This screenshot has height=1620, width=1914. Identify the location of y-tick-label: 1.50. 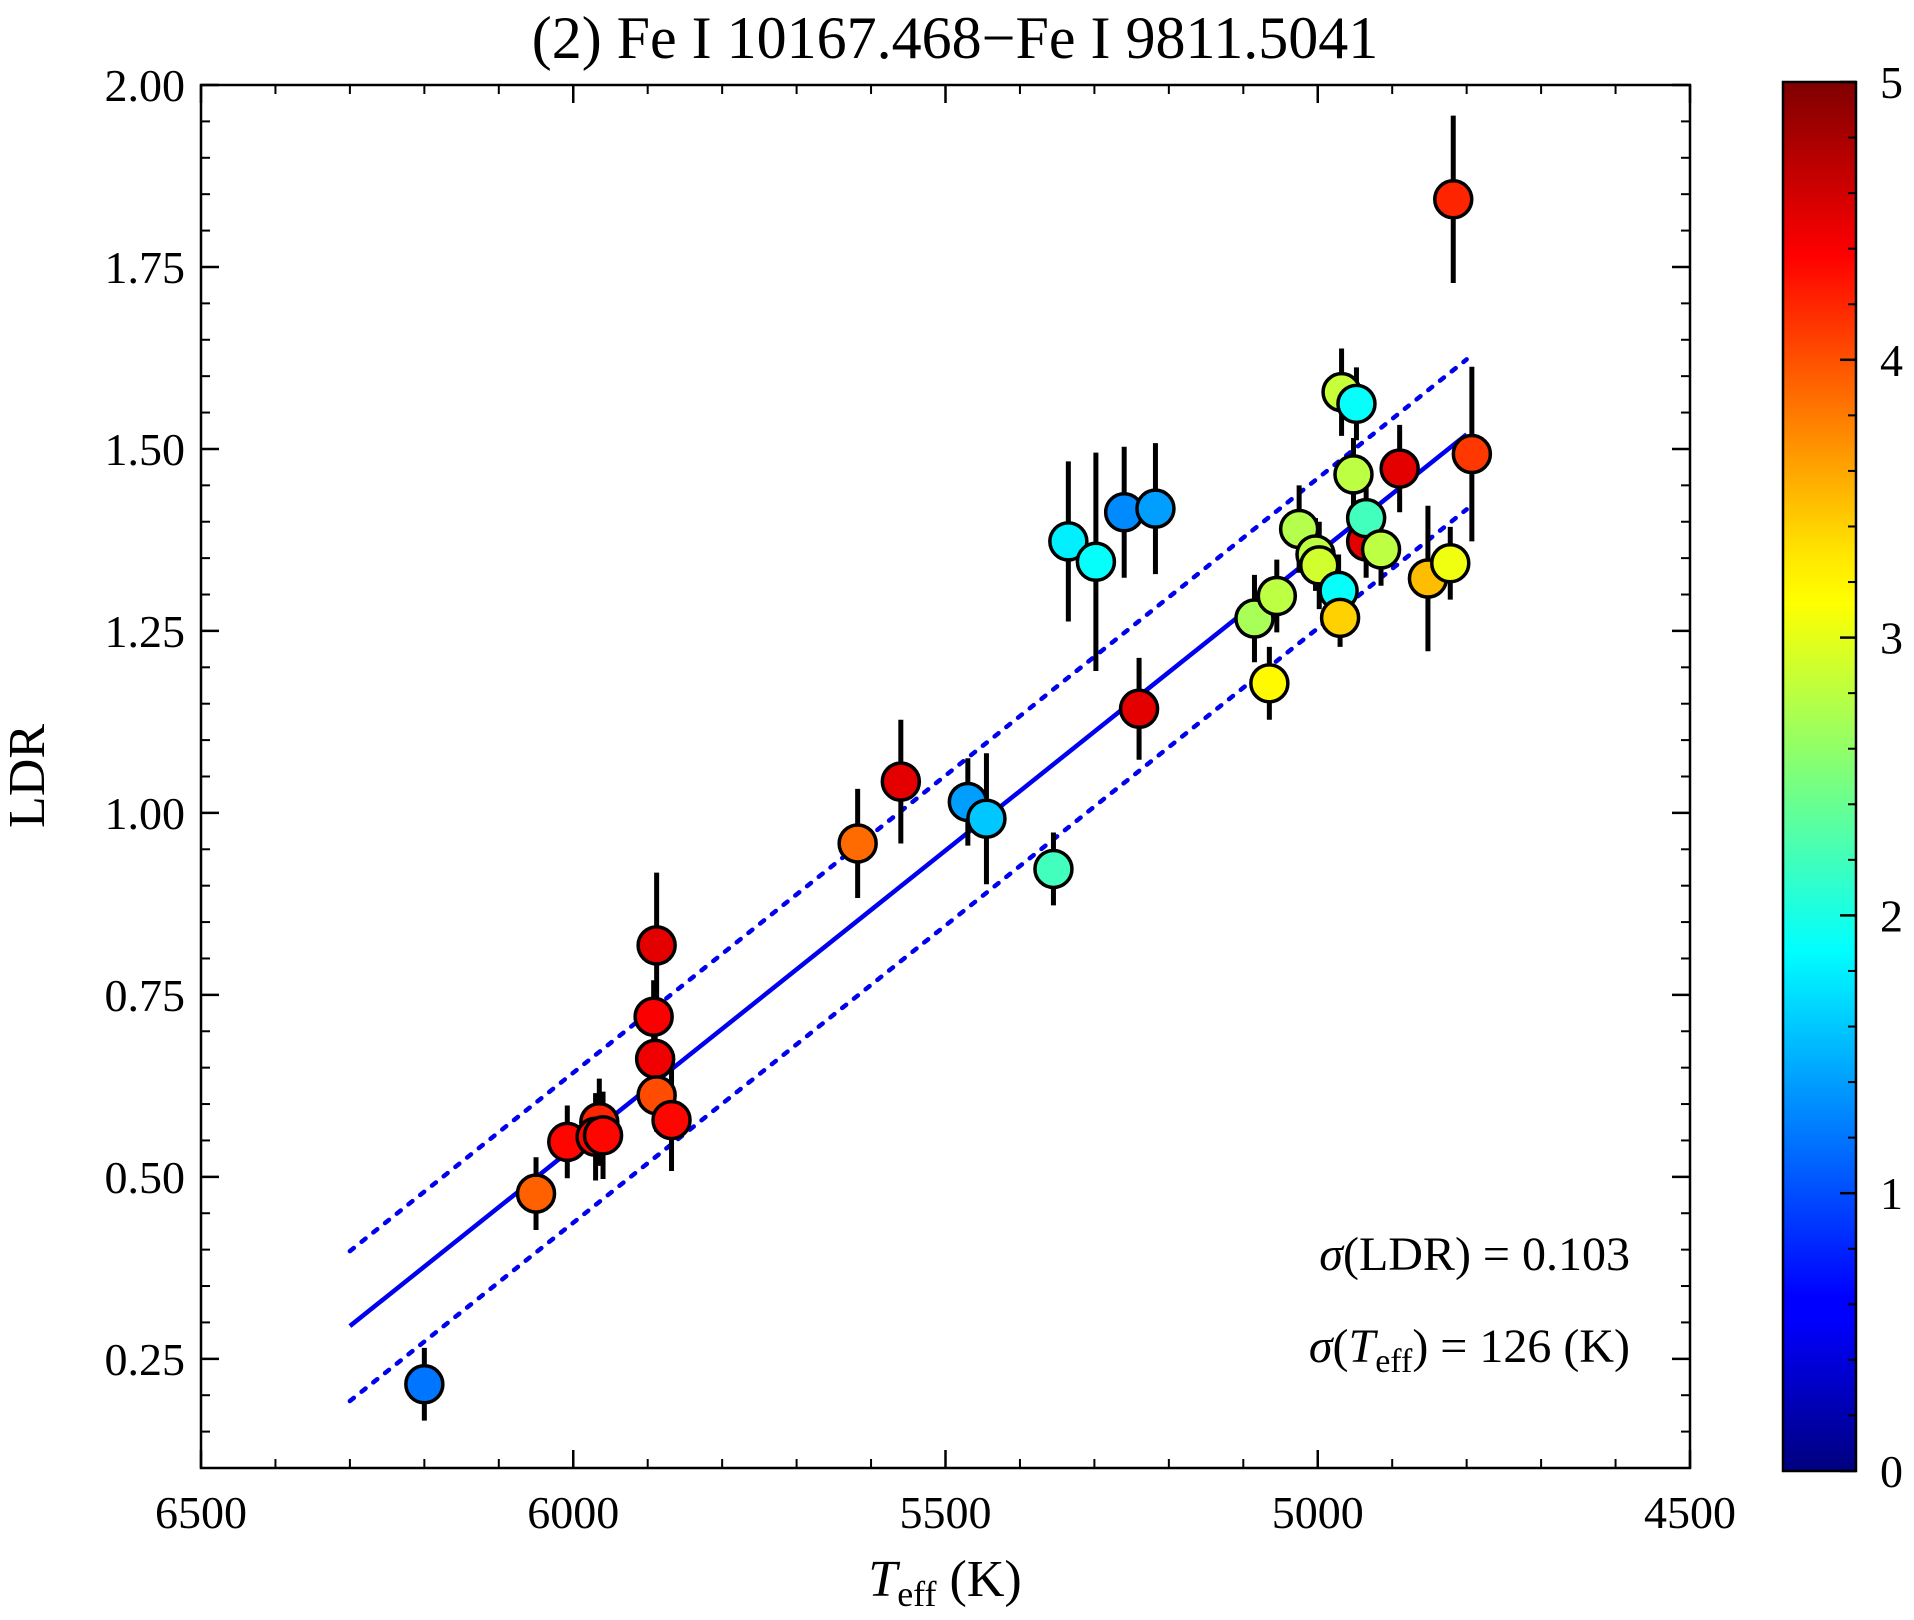
(145, 449).